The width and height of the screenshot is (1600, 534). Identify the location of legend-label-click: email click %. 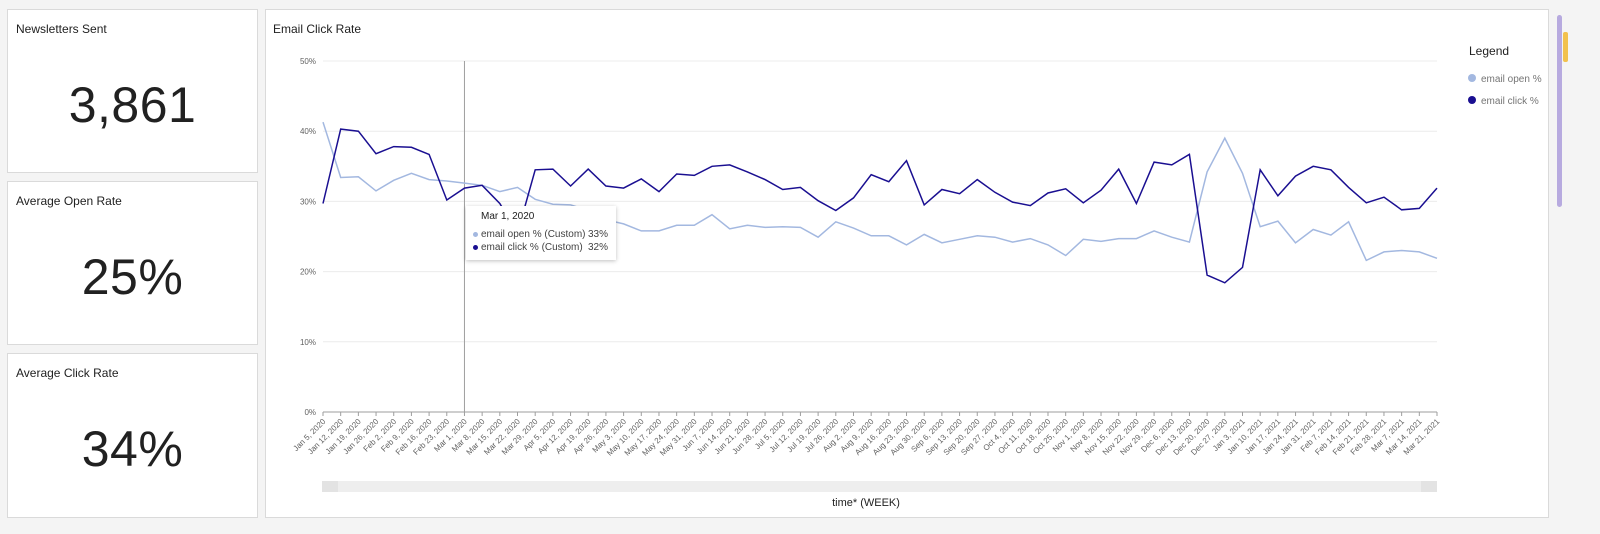
(1510, 101).